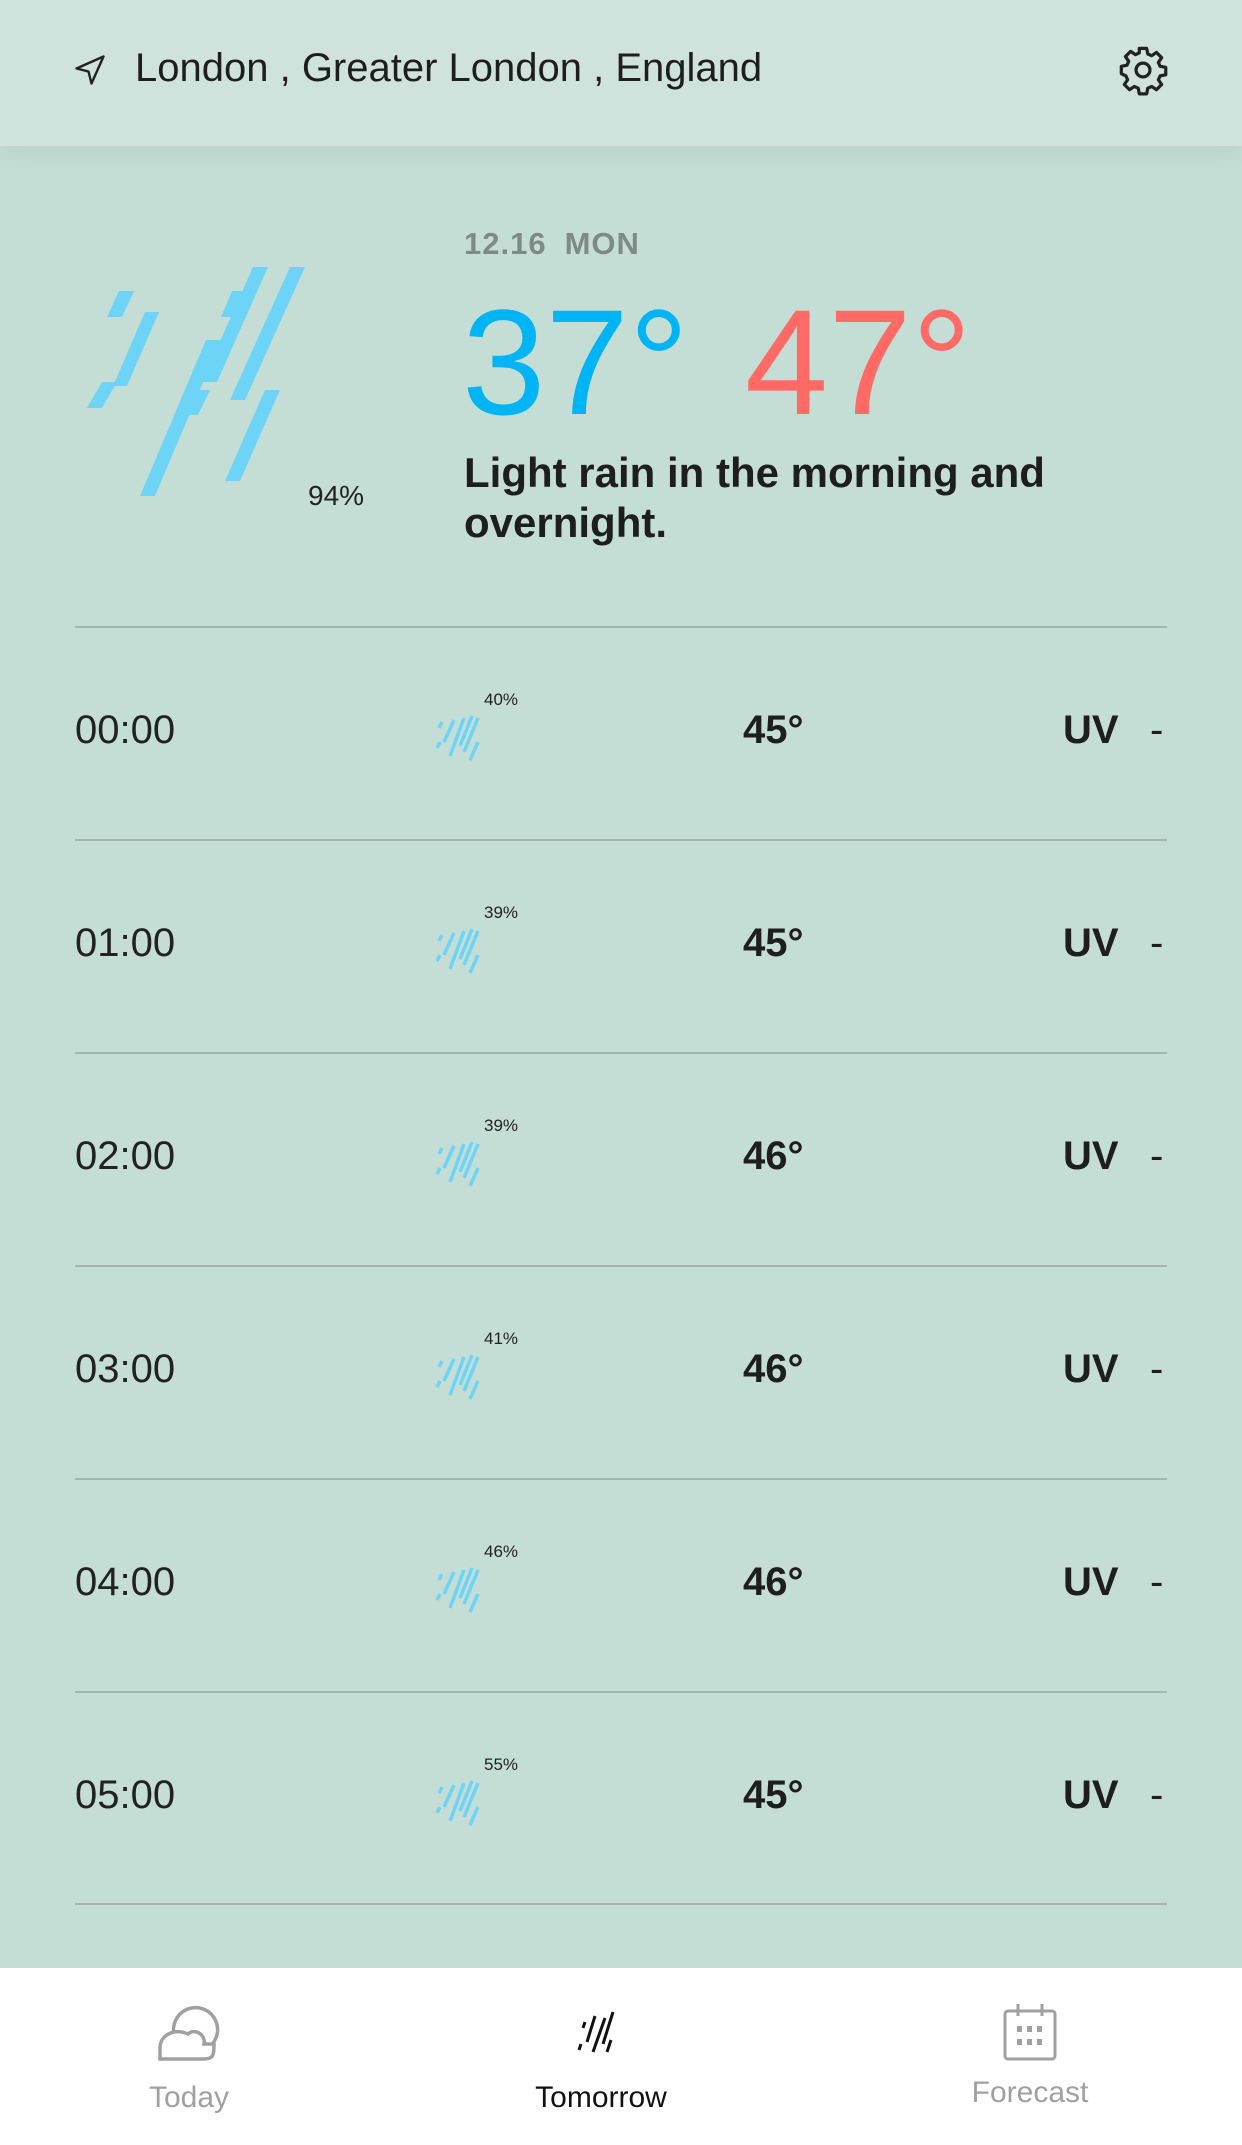 The height and width of the screenshot is (2145, 1242). Describe the element at coordinates (336, 495) in the screenshot. I see `precip-chance: 94%` at that location.